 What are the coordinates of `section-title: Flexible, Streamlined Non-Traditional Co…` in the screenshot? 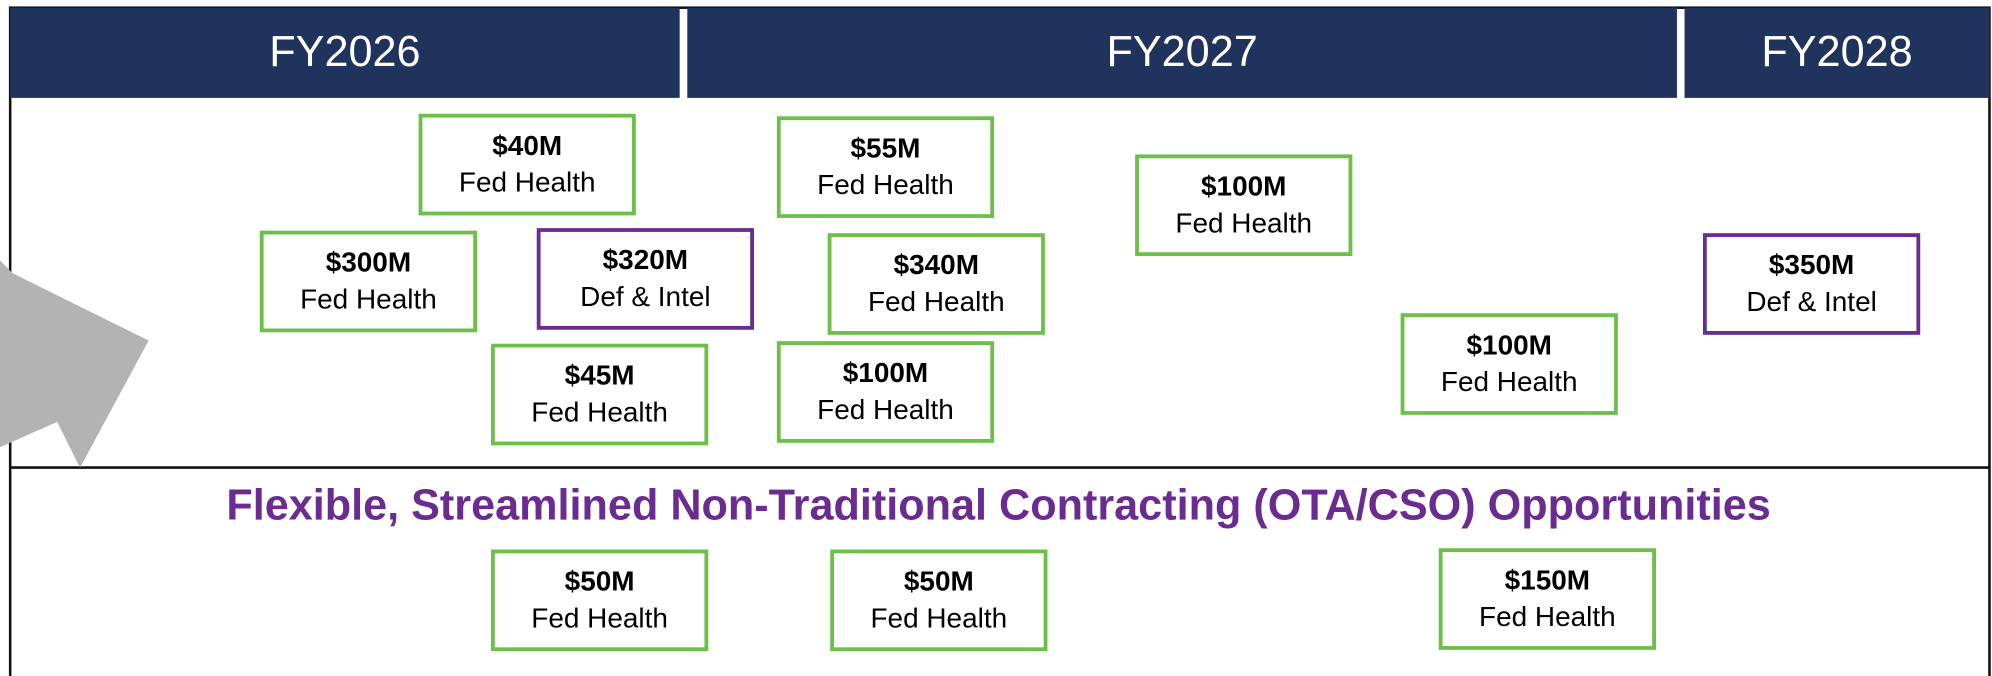 It's located at (998, 506).